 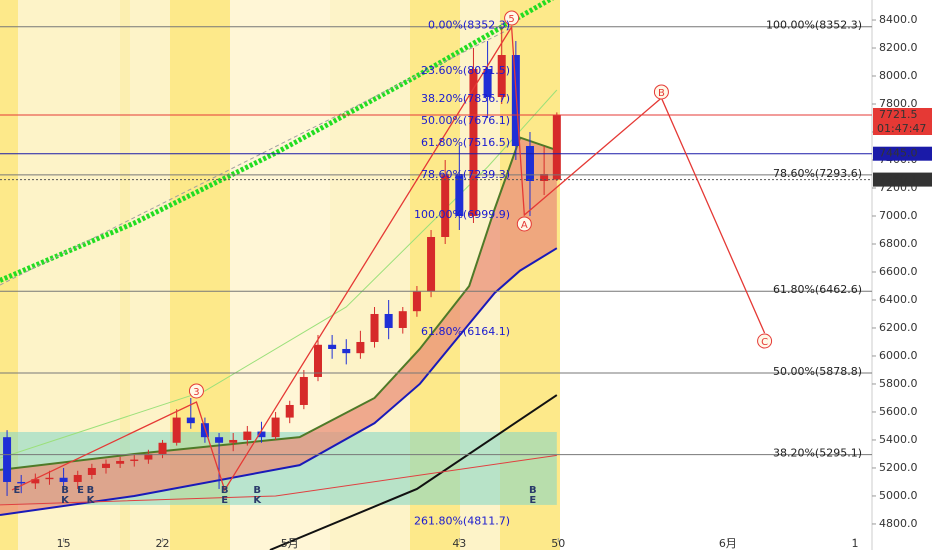 I want to click on fib-label: 50.00%(5878.8), so click(x=817, y=371).